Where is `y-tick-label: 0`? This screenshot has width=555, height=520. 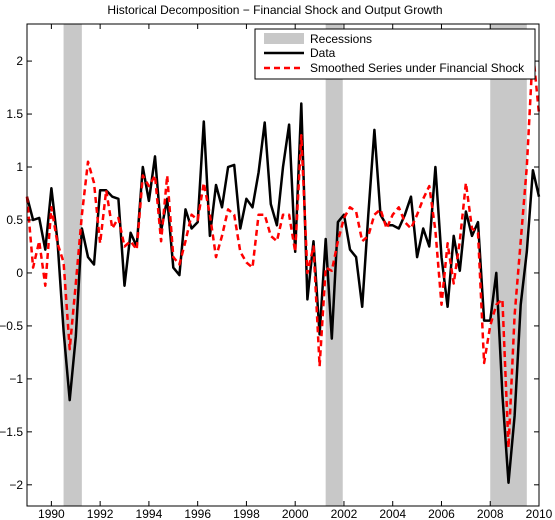
y-tick-label: 0 is located at coordinates (19, 273).